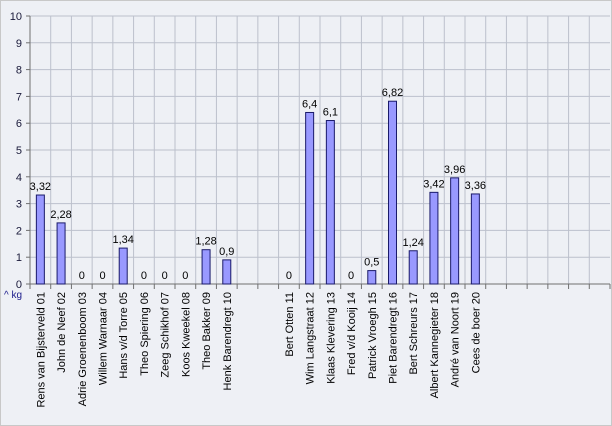 The width and height of the screenshot is (612, 426). What do you see at coordinates (290, 324) in the screenshot?
I see `category-label: Bert Otten 11` at bounding box center [290, 324].